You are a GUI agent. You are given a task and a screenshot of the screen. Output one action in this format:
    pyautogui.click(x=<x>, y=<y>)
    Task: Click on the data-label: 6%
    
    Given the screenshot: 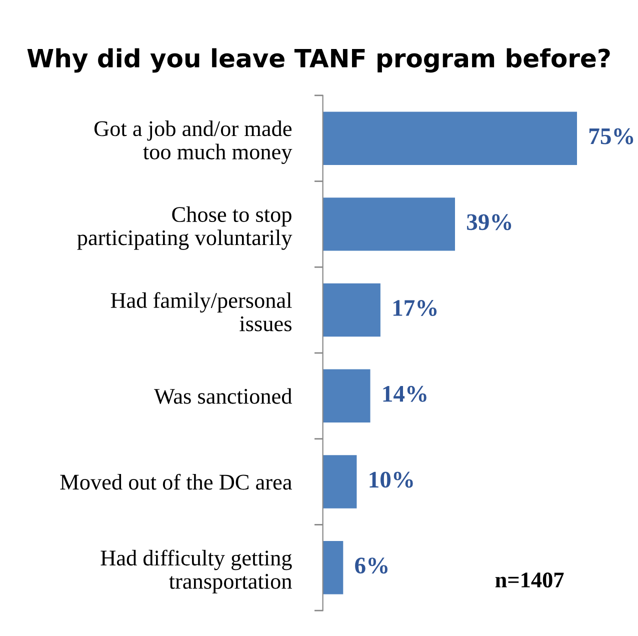 What is the action you would take?
    pyautogui.click(x=371, y=566)
    